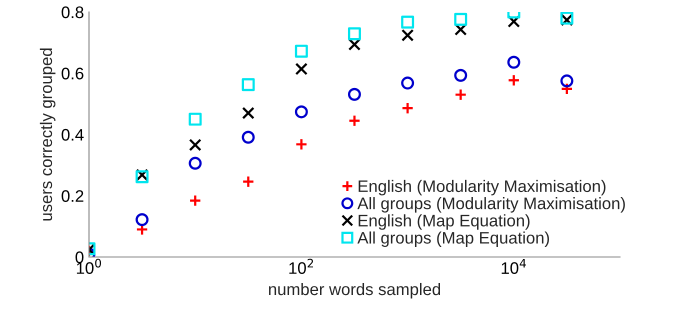 Image resolution: width=685 pixels, height=322 pixels. I want to click on x-tick-label: 10$^{2}$, so click(301, 266).